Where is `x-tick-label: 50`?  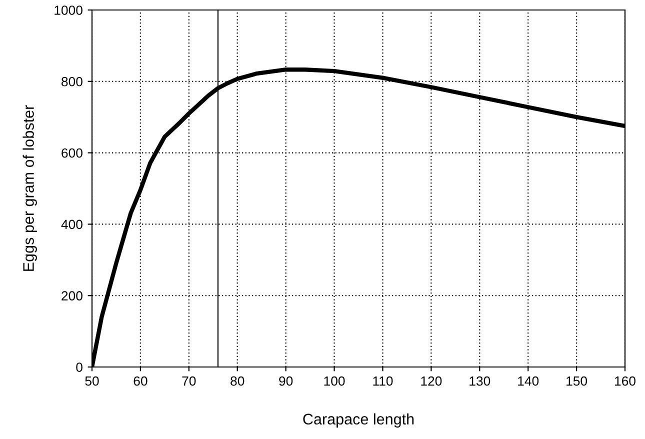 x-tick-label: 50 is located at coordinates (92, 381).